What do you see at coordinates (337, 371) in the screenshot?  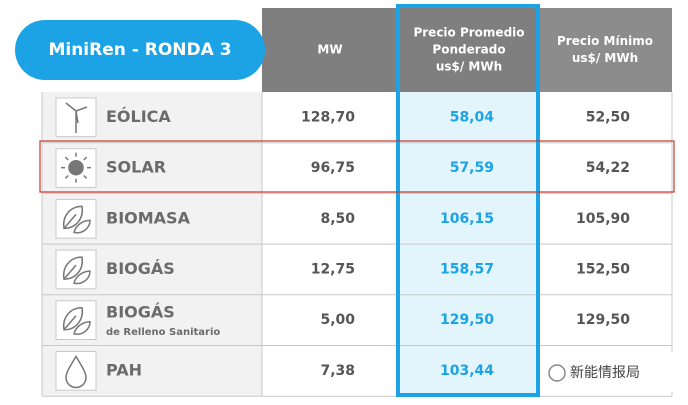 I see `mw-cell: 7,38` at bounding box center [337, 371].